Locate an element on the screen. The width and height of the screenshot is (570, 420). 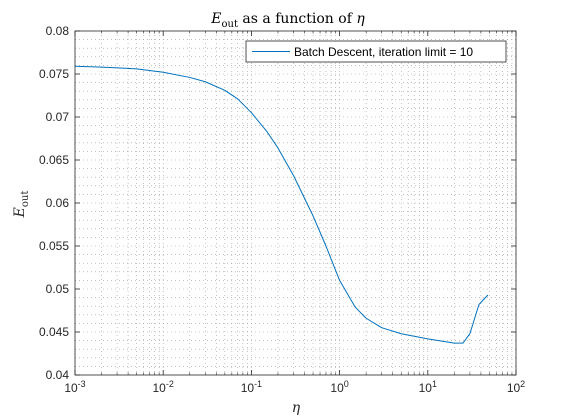
y-tick-label: 0.08 is located at coordinates (58, 31).